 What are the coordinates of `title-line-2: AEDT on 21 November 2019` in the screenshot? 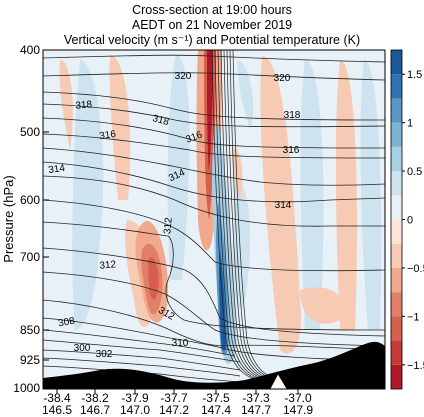 It's located at (212, 25).